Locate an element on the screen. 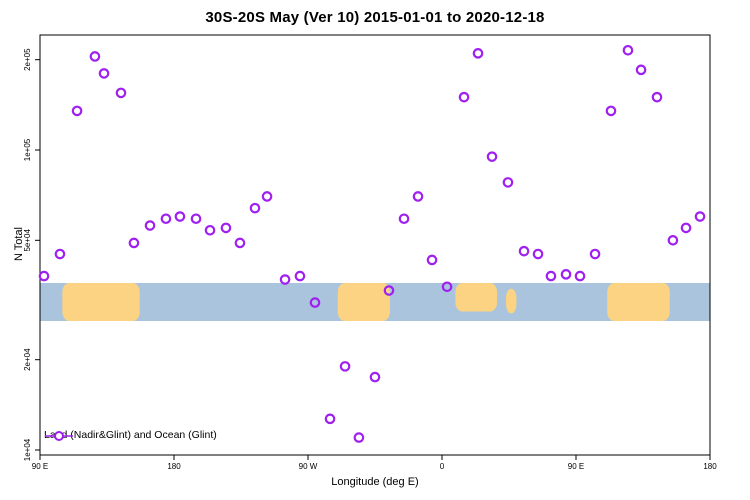 Image resolution: width=750 pixels, height=500 pixels. map-band-land-africa is located at coordinates (476, 297).